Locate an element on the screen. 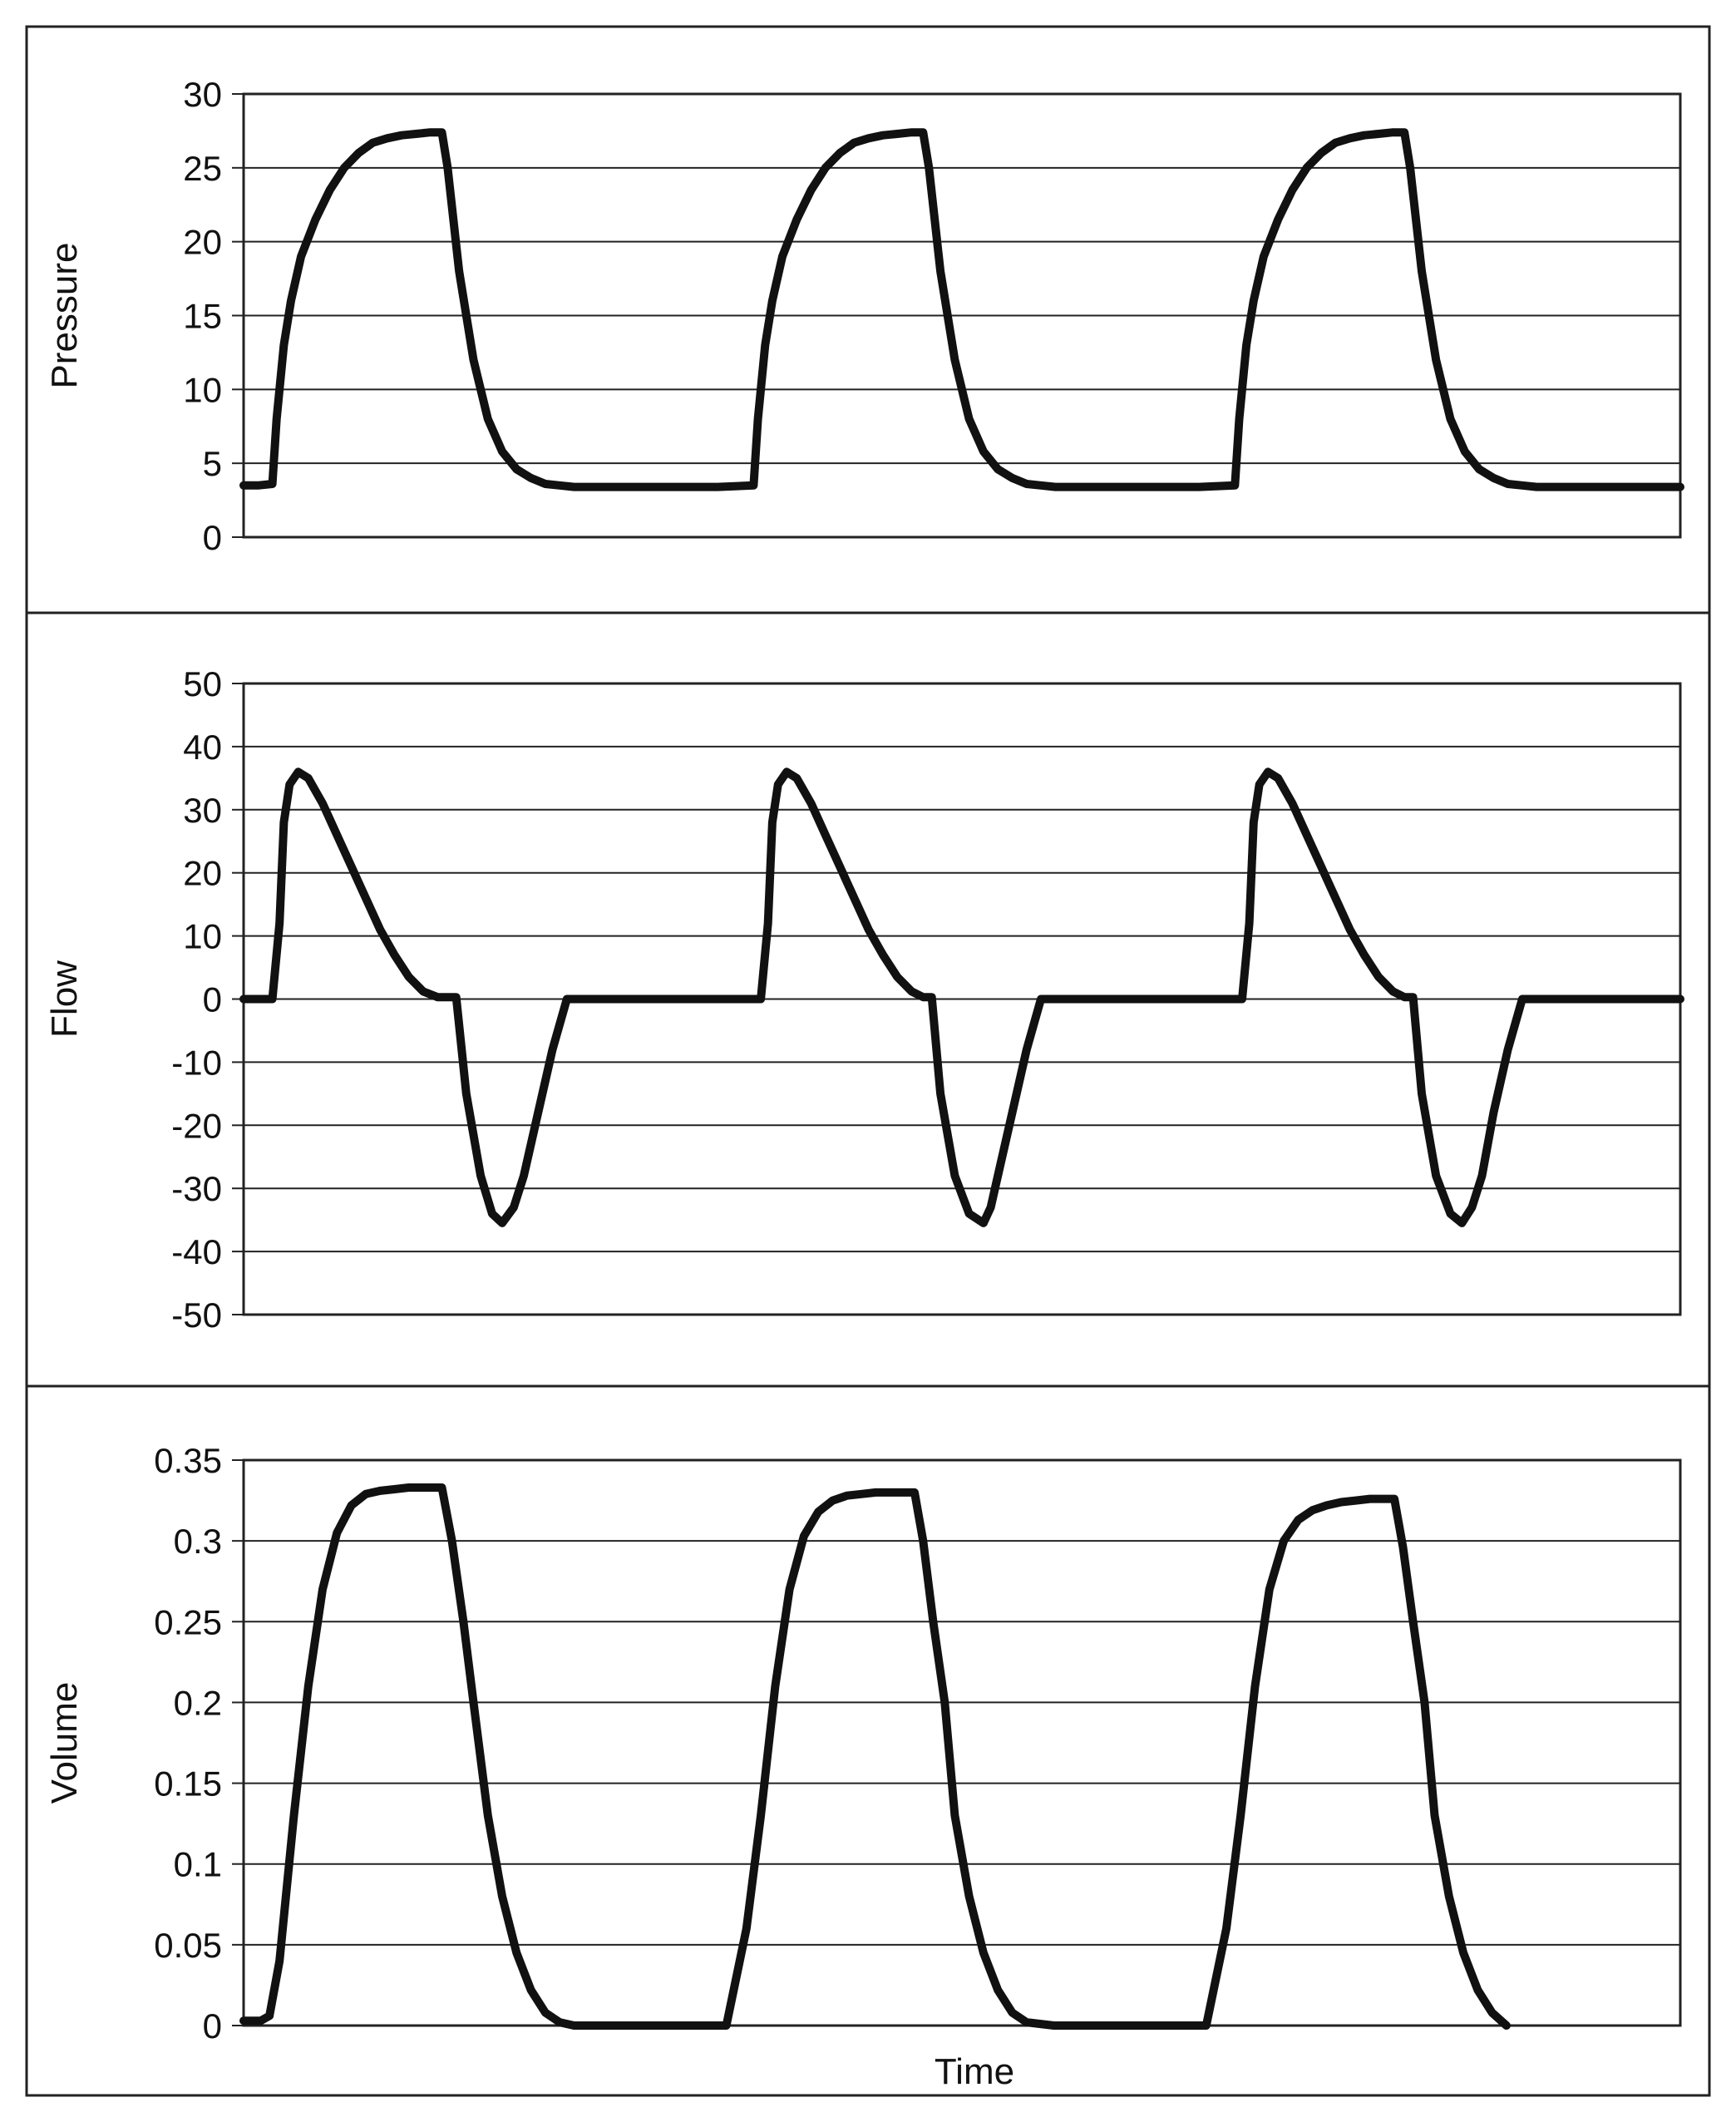  y-tick-label: 25 is located at coordinates (202, 168).